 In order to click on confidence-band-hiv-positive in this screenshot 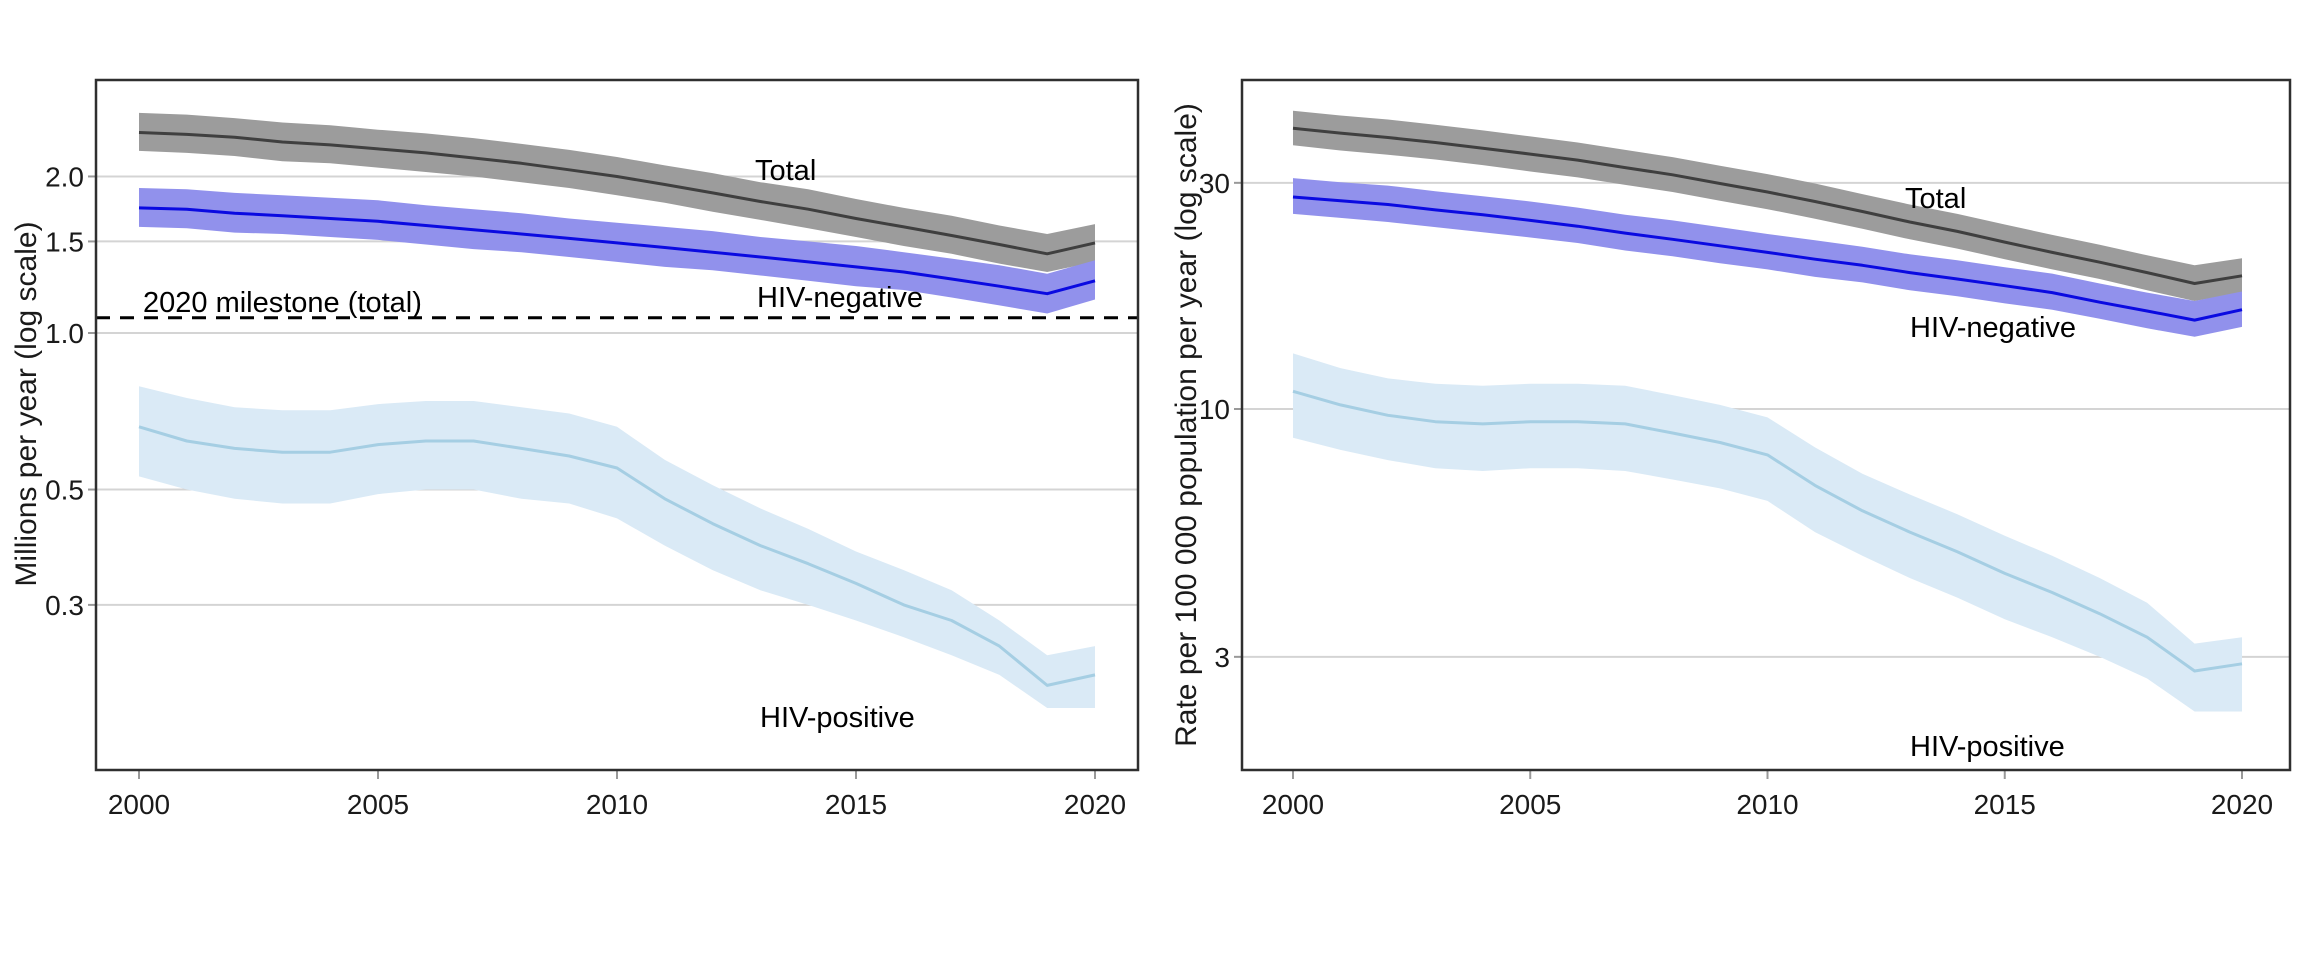, I will do `click(617, 547)`.